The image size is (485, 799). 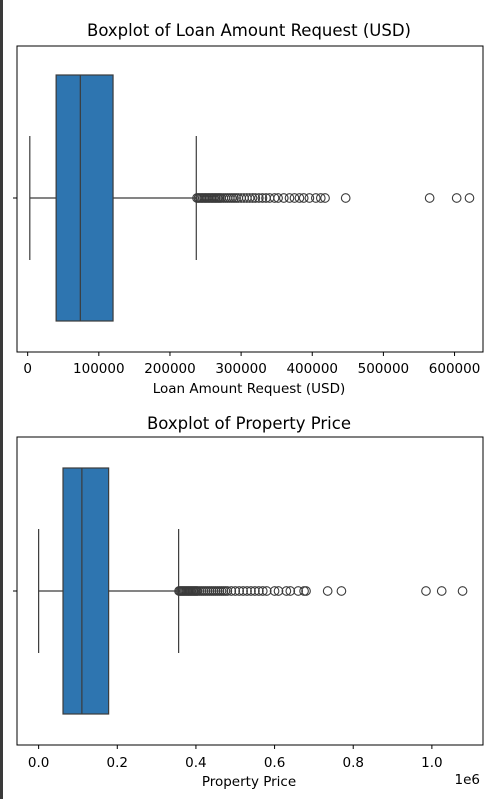 What do you see at coordinates (384, 369) in the screenshot?
I see `x-tick-label: 500000` at bounding box center [384, 369].